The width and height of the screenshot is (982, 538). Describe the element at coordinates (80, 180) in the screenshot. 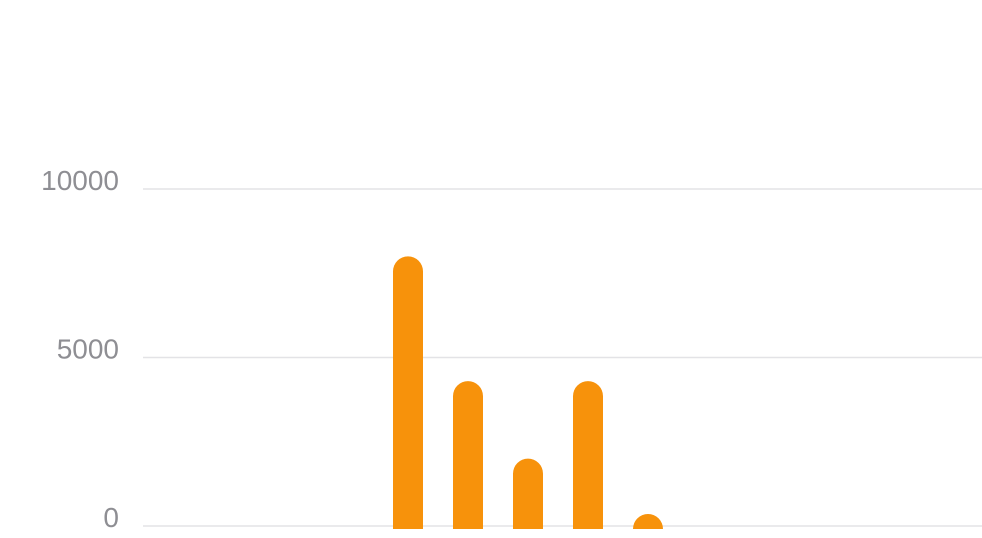

I see `y-tick-label: 10000` at that location.